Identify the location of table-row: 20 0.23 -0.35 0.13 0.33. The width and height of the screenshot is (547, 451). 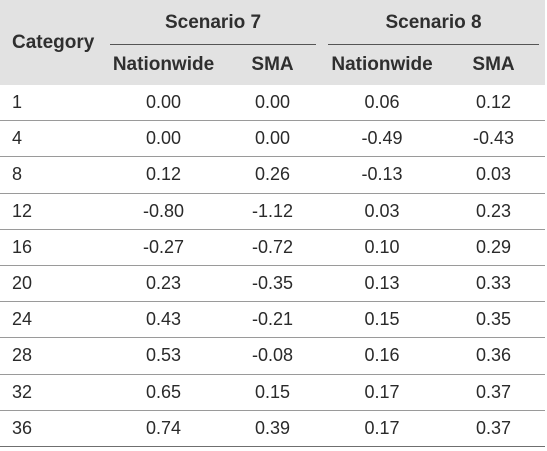
(273, 284).